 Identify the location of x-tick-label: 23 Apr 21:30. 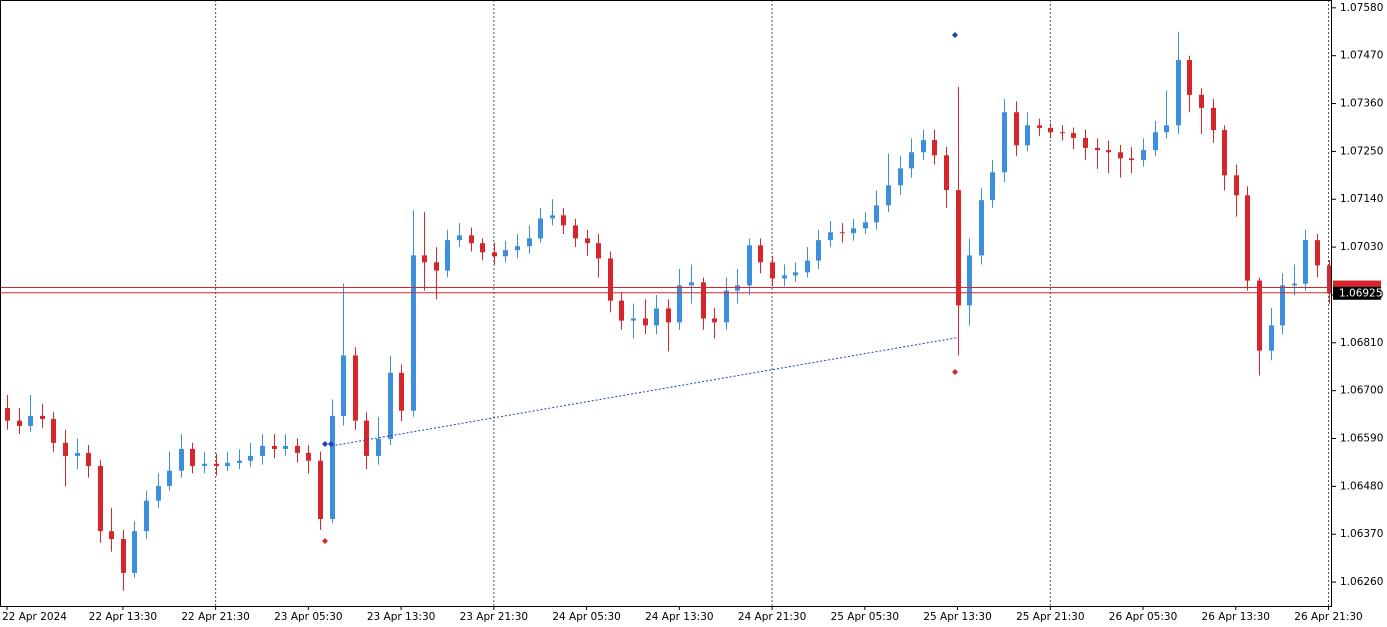
(494, 617).